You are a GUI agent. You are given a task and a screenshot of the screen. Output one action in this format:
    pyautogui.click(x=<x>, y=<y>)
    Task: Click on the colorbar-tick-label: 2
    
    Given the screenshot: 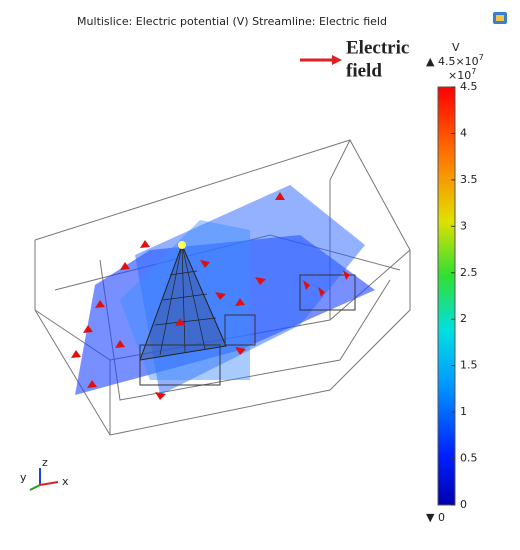 What is the action you would take?
    pyautogui.click(x=463, y=318)
    